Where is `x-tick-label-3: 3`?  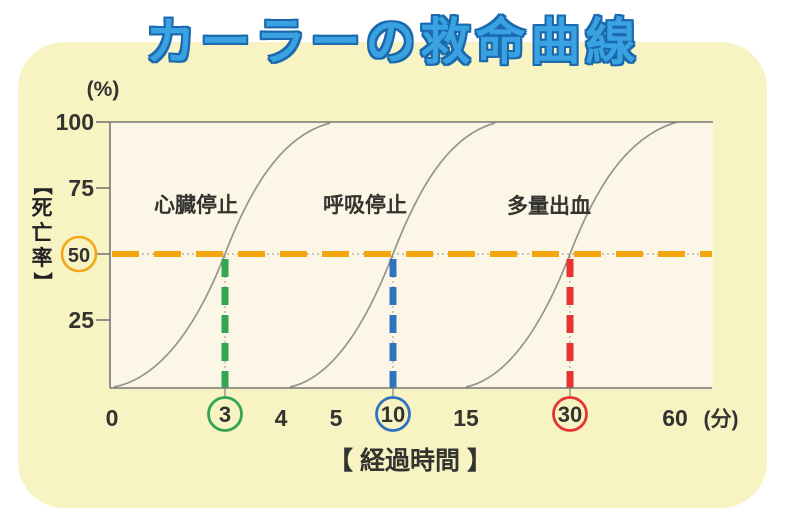
x-tick-label-3: 3 is located at coordinates (225, 414).